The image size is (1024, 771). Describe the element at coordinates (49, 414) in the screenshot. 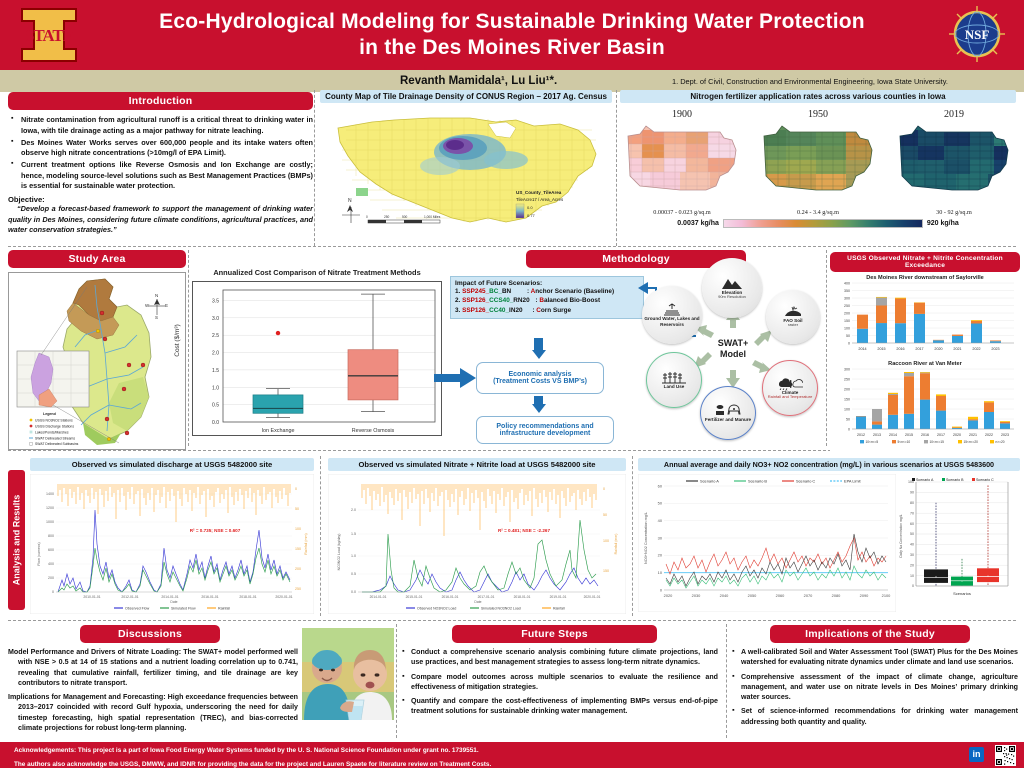

I see `svg-text: Legend` at that location.